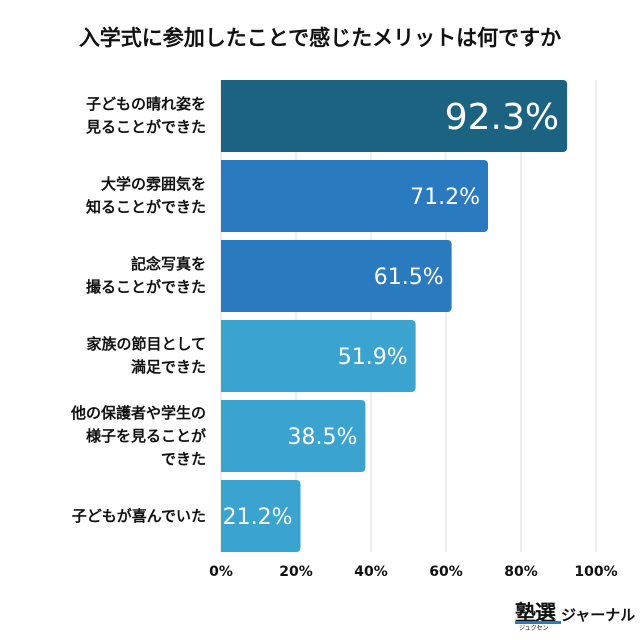 The height and width of the screenshot is (640, 640). Describe the element at coordinates (598, 615) in the screenshot. I see `logo-sub: ジャーナル` at that location.